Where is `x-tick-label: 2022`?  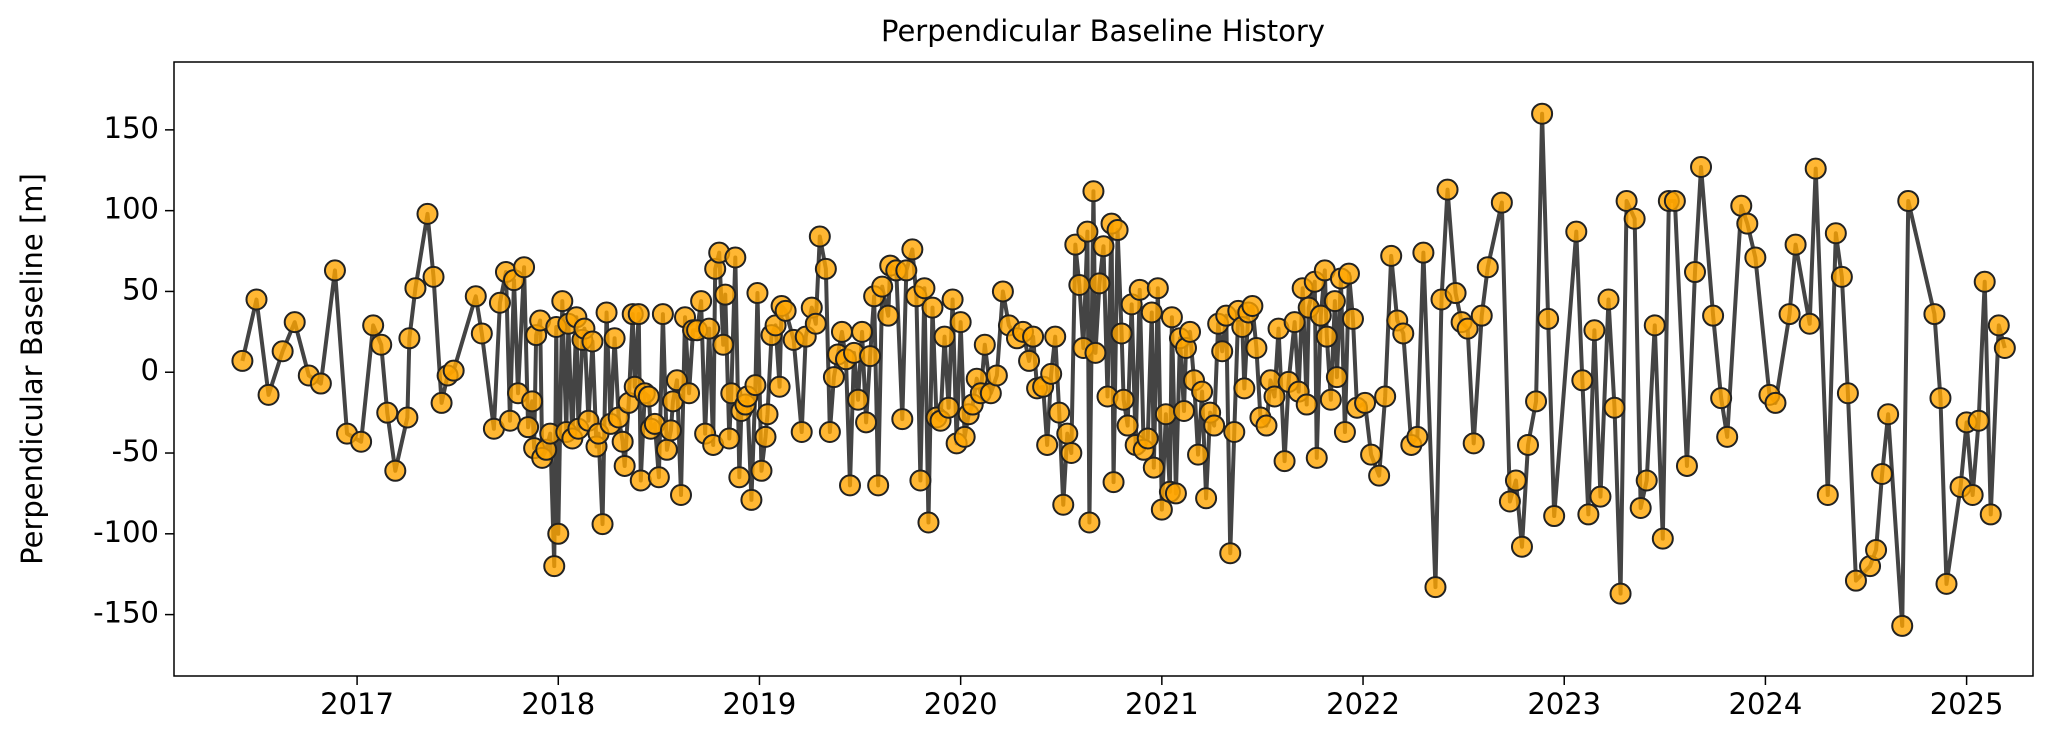
x-tick-label: 2022 is located at coordinates (1363, 704).